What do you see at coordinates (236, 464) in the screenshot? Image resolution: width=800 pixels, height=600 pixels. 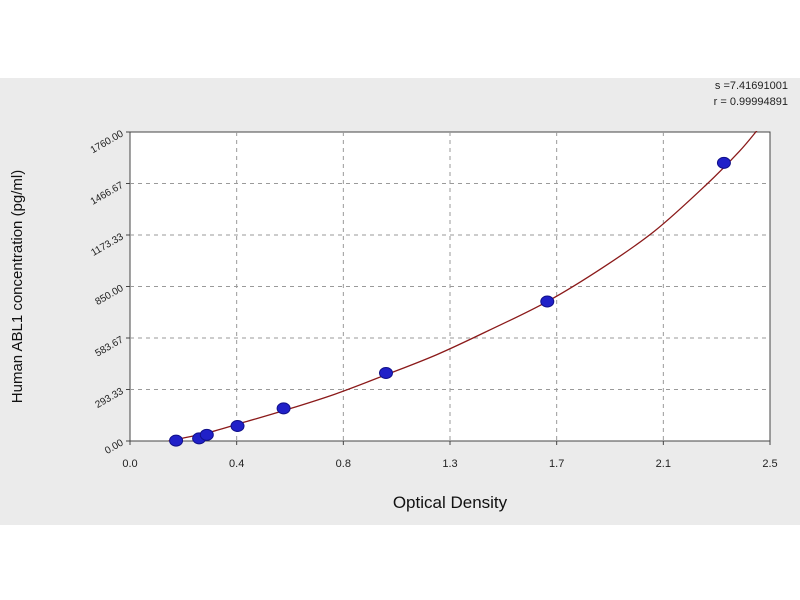 I see `x-tick-label: 0.4` at bounding box center [236, 464].